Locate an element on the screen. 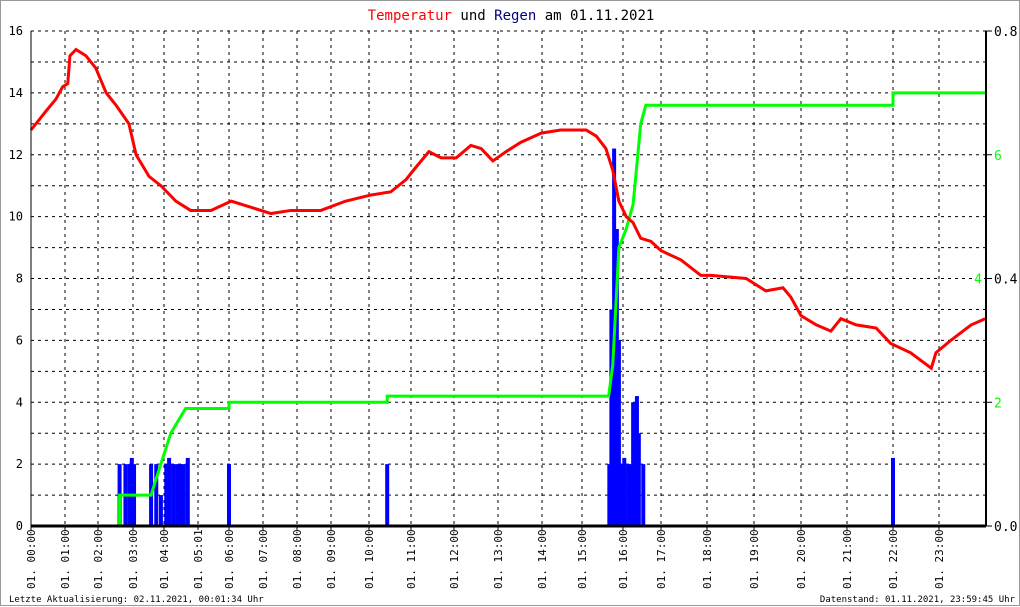 The image size is (1020, 607). y-right-rate-tick-label: 0.8 is located at coordinates (1005, 32).